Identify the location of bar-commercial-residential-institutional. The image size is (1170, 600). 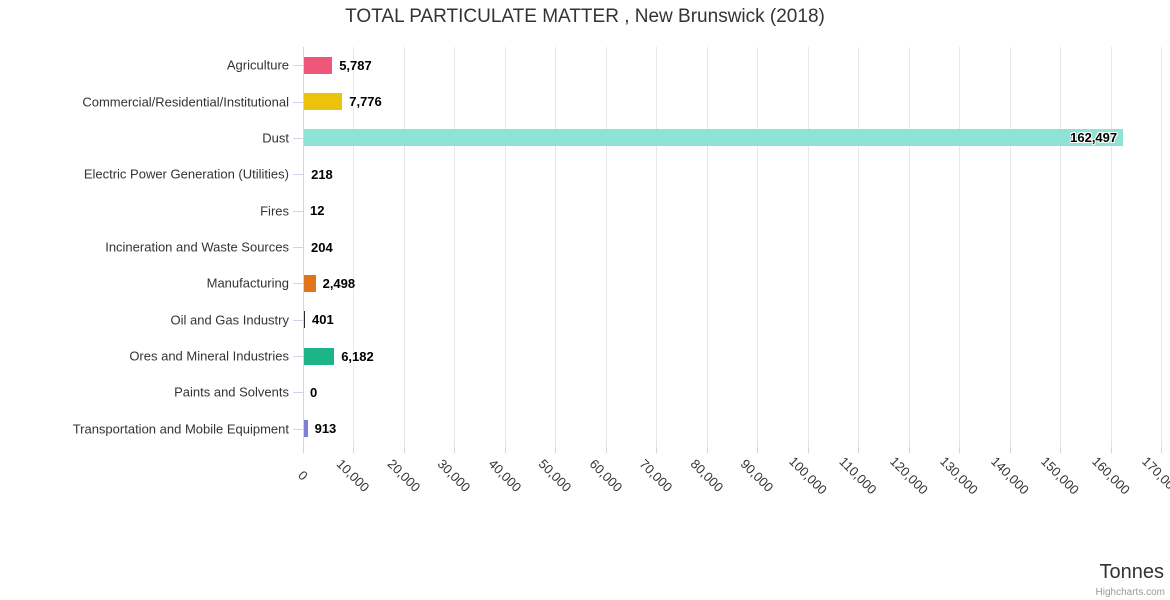
(323, 102).